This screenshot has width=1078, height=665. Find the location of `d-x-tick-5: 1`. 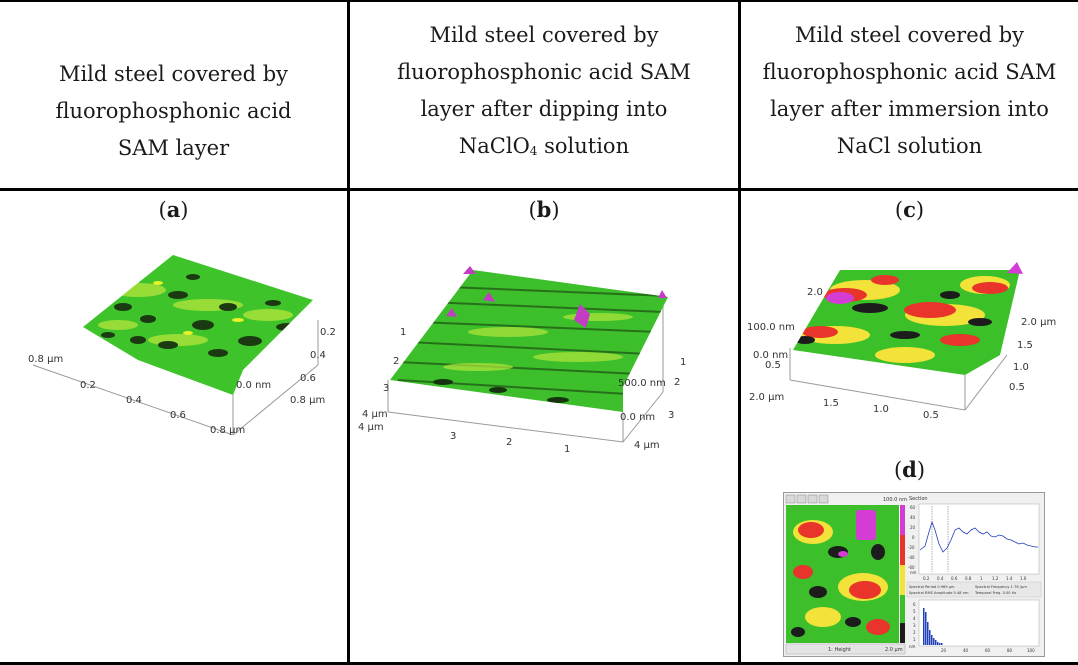

d-x-tick-5: 1 is located at coordinates (981, 578).